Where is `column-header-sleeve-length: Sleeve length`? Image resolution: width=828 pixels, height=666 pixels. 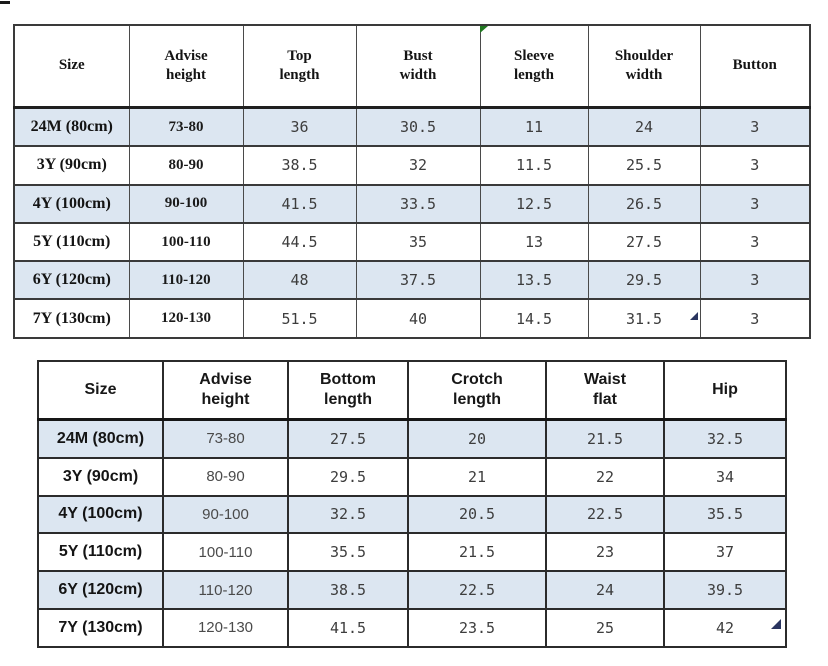
column-header-sleeve-length: Sleeve length is located at coordinates (534, 66).